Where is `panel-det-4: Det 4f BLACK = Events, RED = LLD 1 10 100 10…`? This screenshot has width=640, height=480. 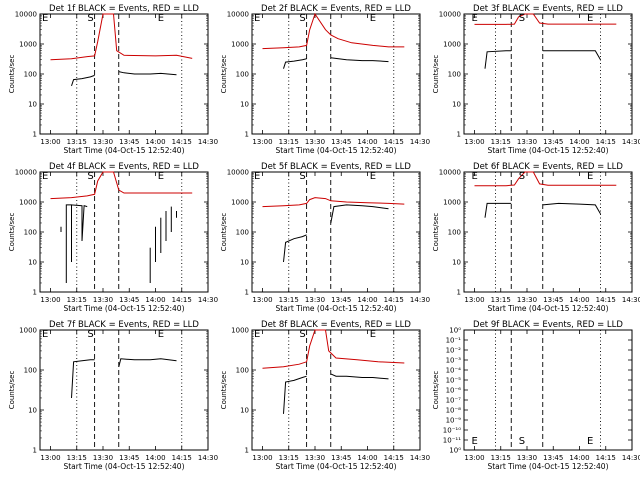
panel-det-4: Det 4f BLACK = Events, RED = LLD 1 10 100 10… is located at coordinates (113, 237).